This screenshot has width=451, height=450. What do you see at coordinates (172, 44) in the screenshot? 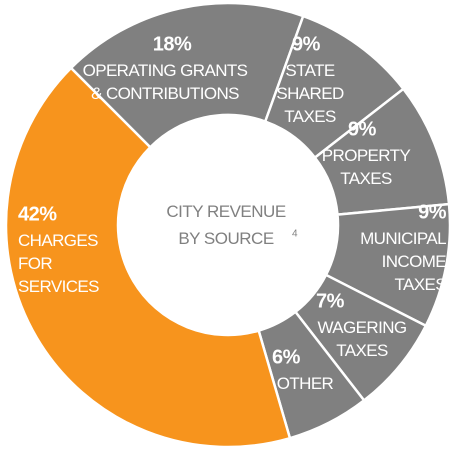
I see `value-label: 18%` at bounding box center [172, 44].